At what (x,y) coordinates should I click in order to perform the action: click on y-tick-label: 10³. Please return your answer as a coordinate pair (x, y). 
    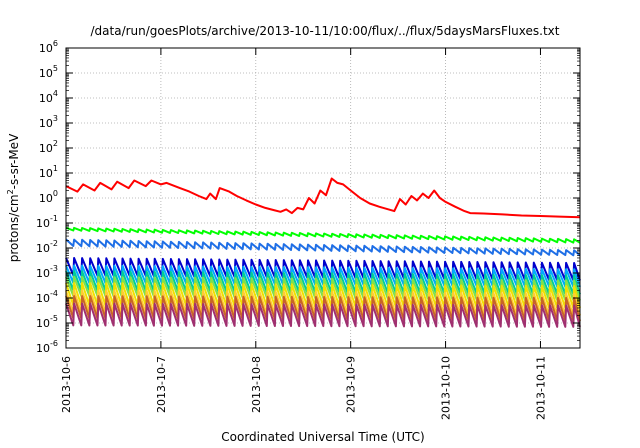
    Looking at the image, I should click on (48, 122).